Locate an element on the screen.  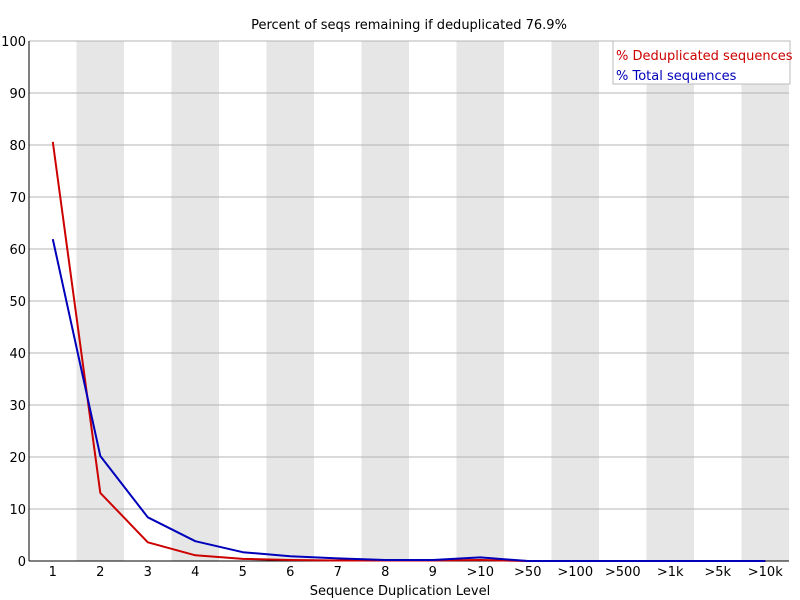
y-tick-label: 50 is located at coordinates (17, 302).